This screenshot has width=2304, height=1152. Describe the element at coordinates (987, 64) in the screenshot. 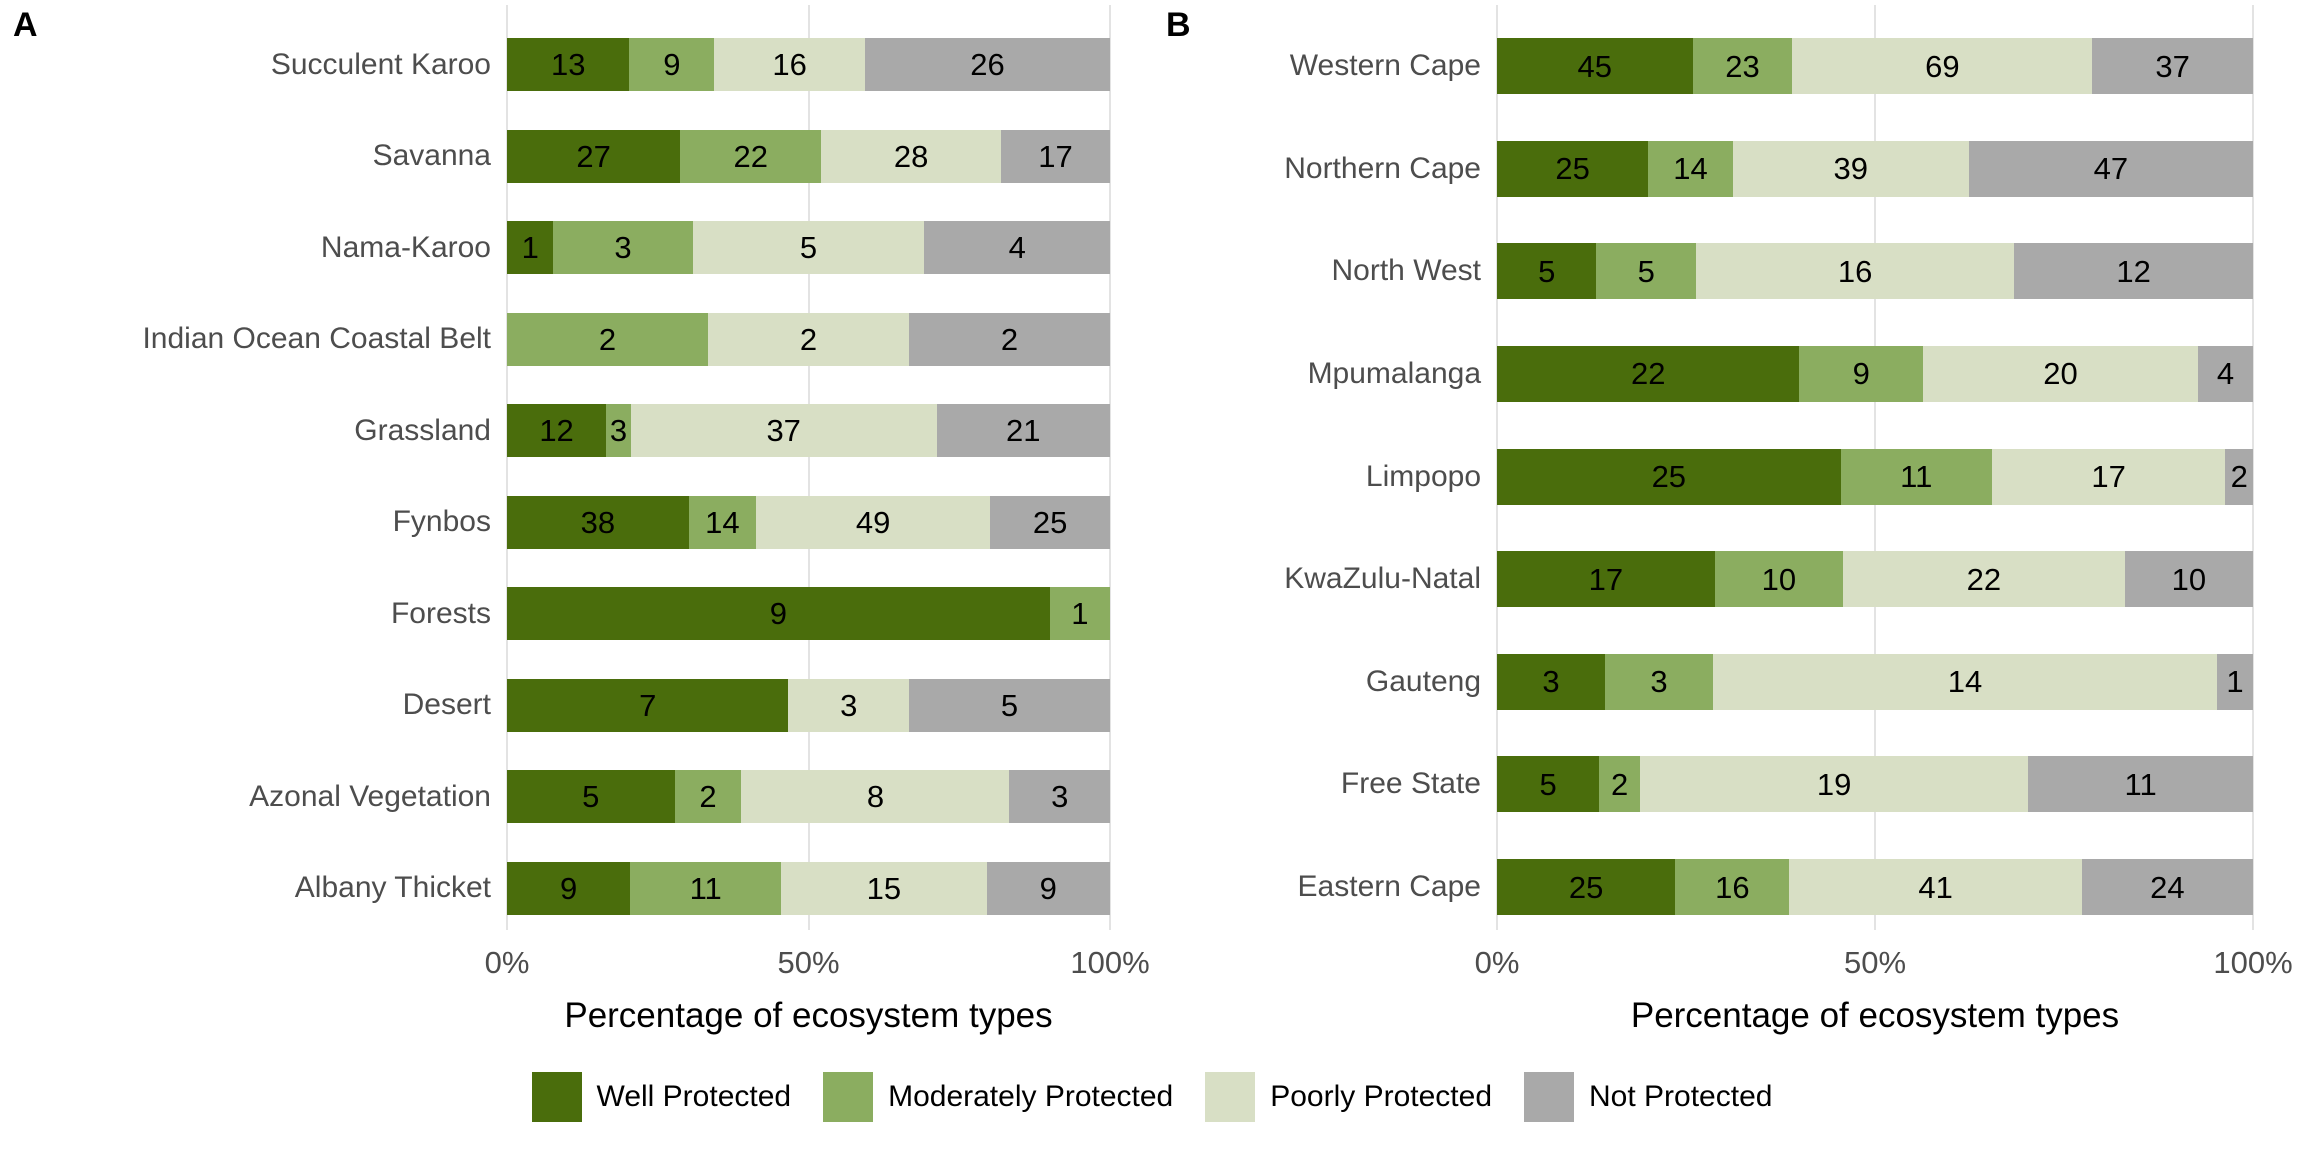

I see `bar-value-label: 26` at that location.